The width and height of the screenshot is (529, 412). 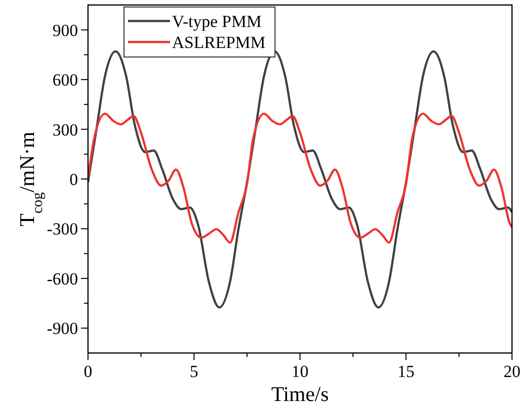 I want to click on x-tick-label: 5, so click(x=194, y=371).